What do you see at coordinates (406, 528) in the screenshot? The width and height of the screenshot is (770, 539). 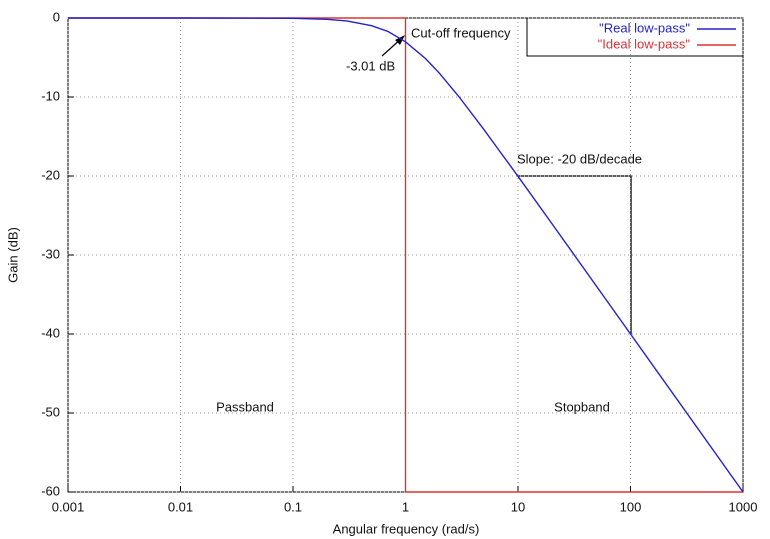 I see `x-axis-title: Angular frequency (rad/s)` at bounding box center [406, 528].